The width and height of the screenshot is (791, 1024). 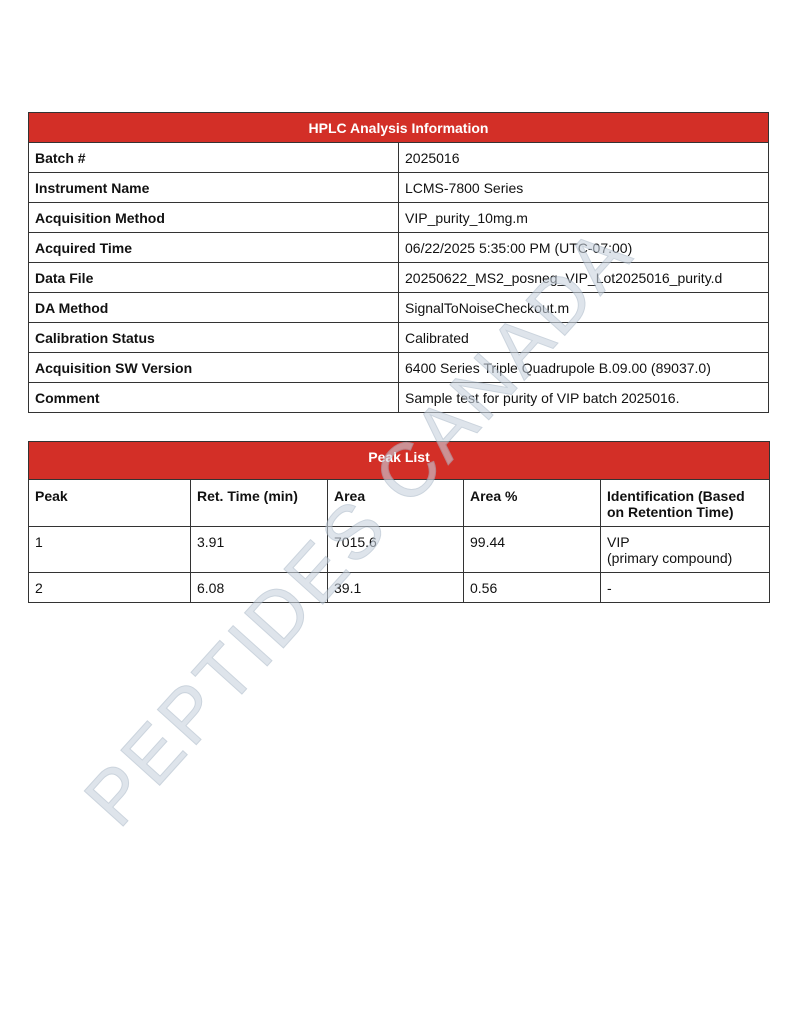 I want to click on info-value: Calibrated, so click(x=583, y=337).